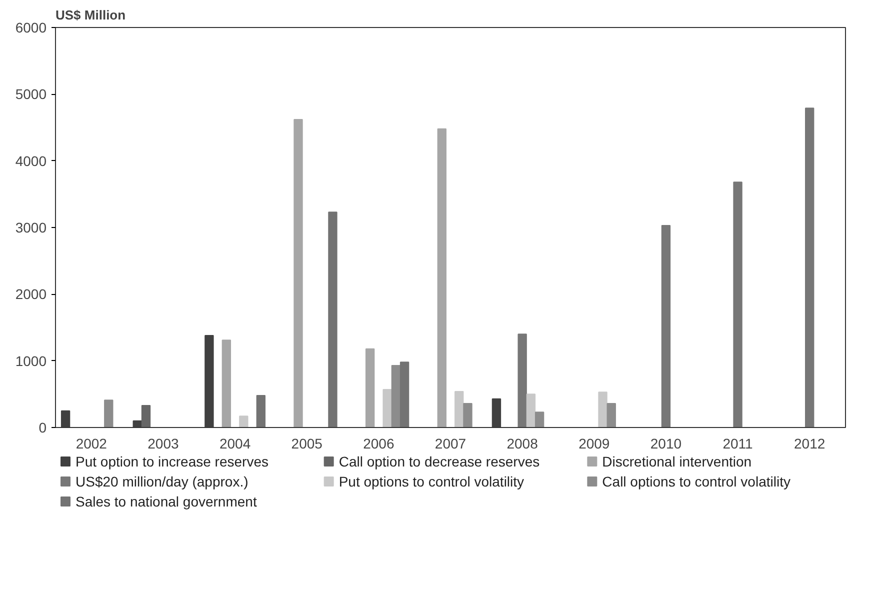 The height and width of the screenshot is (597, 875). I want to click on y-tick-label: 5000, so click(31, 94).